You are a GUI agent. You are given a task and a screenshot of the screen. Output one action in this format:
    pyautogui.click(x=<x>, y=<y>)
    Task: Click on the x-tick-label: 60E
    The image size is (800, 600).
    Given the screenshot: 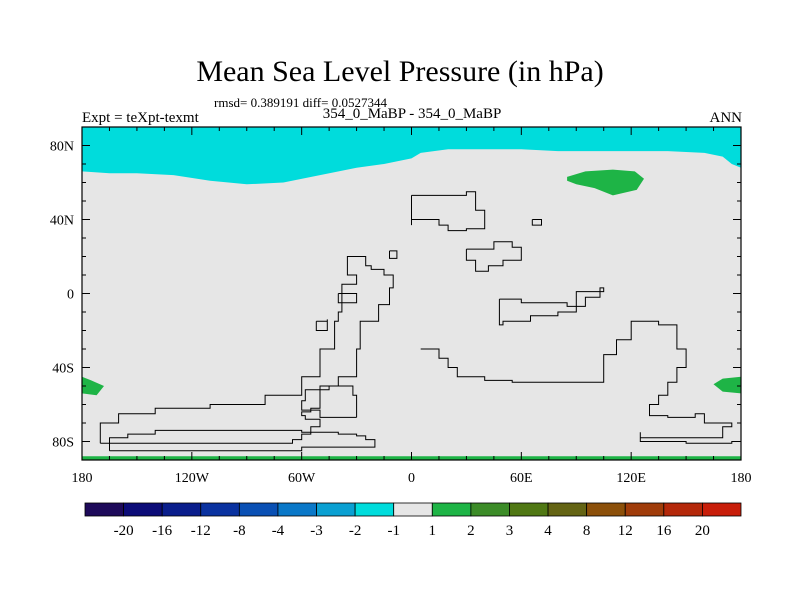 What is the action you would take?
    pyautogui.click(x=521, y=478)
    